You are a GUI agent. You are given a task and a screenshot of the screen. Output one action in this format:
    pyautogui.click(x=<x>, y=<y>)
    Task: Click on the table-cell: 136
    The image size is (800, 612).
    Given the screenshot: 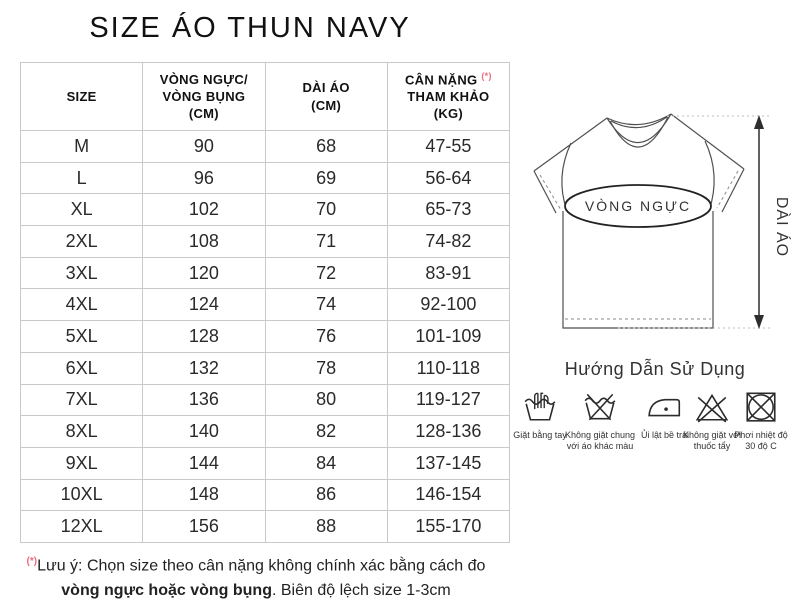 What is the action you would take?
    pyautogui.click(x=204, y=400)
    